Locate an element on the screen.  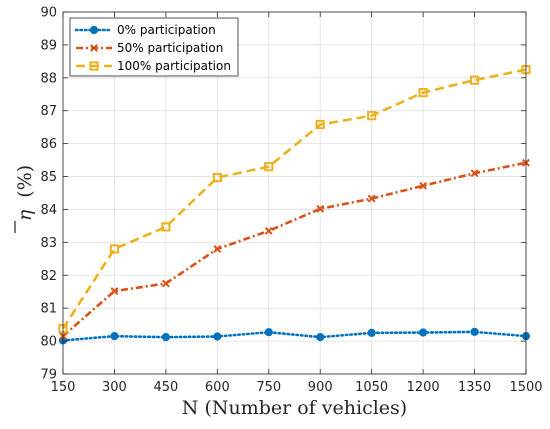
legend-entry: 50% participation is located at coordinates (149, 48).